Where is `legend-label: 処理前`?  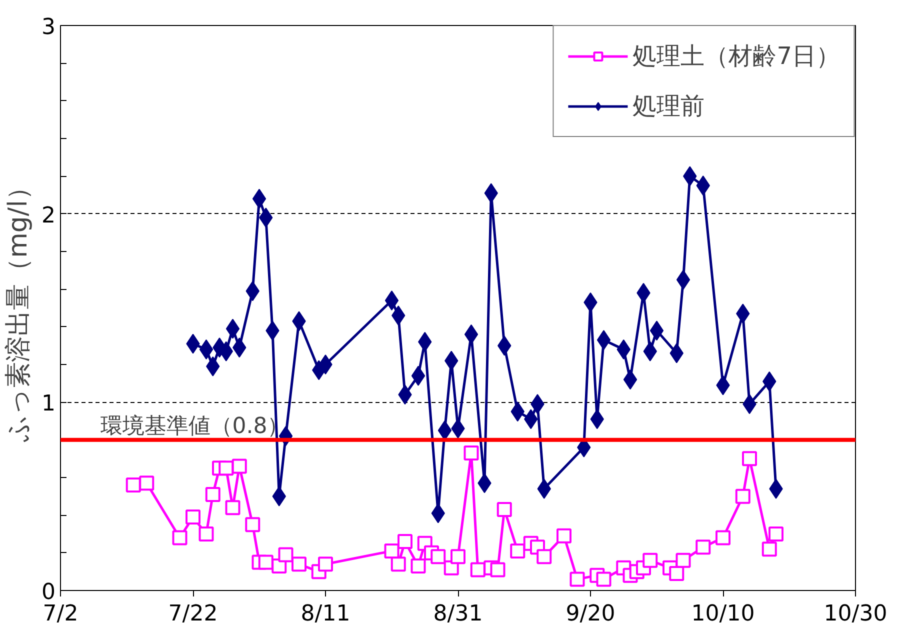
legend-label: 処理前 is located at coordinates (668, 106).